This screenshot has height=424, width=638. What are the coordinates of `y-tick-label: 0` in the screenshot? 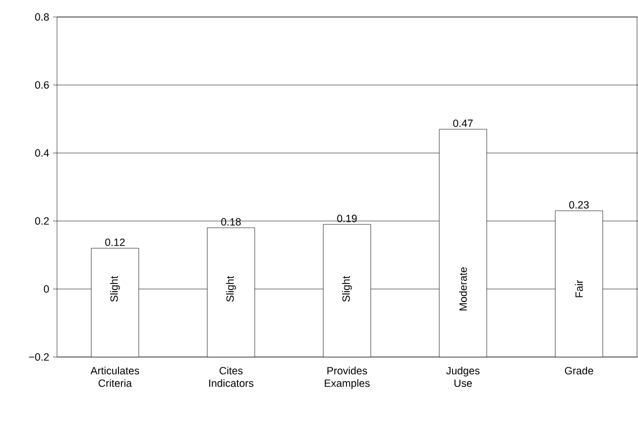 It's located at (46, 289).